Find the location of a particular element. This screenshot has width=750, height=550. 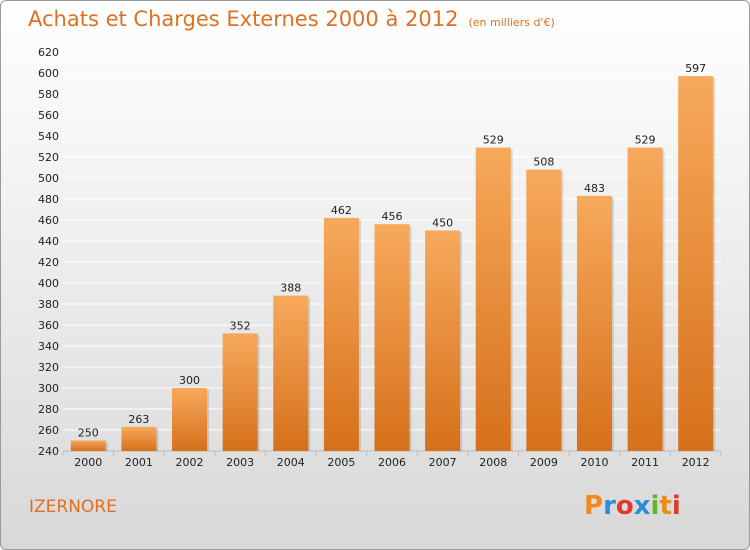

logo-letter: o is located at coordinates (624, 506).